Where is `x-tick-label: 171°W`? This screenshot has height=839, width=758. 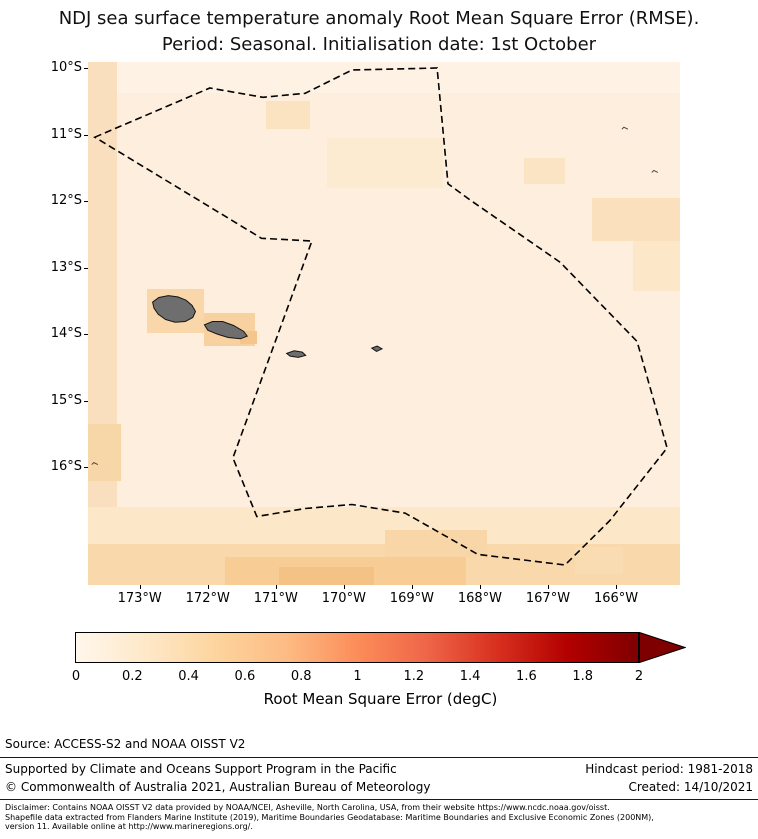
x-tick-label: 171°W is located at coordinates (275, 598).